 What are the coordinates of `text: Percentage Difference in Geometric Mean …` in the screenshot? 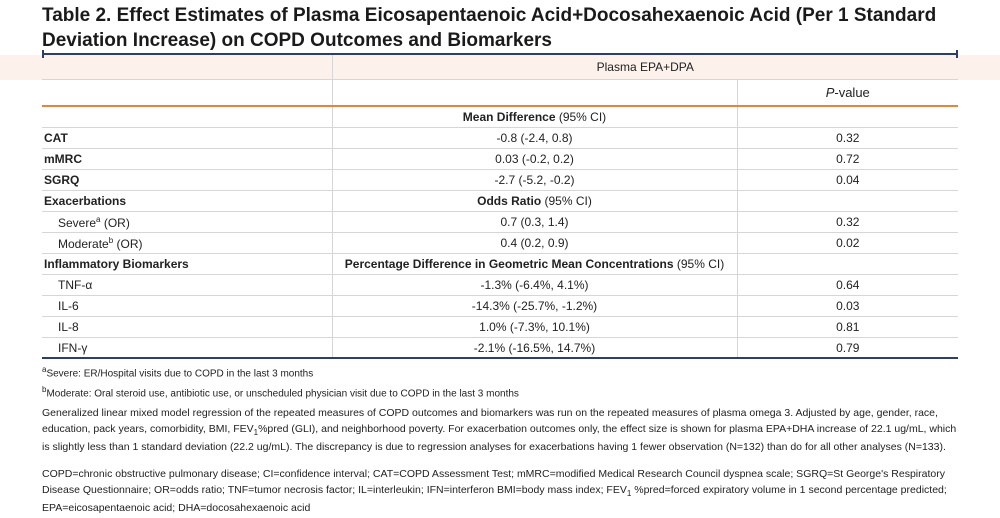 It's located at (509, 264).